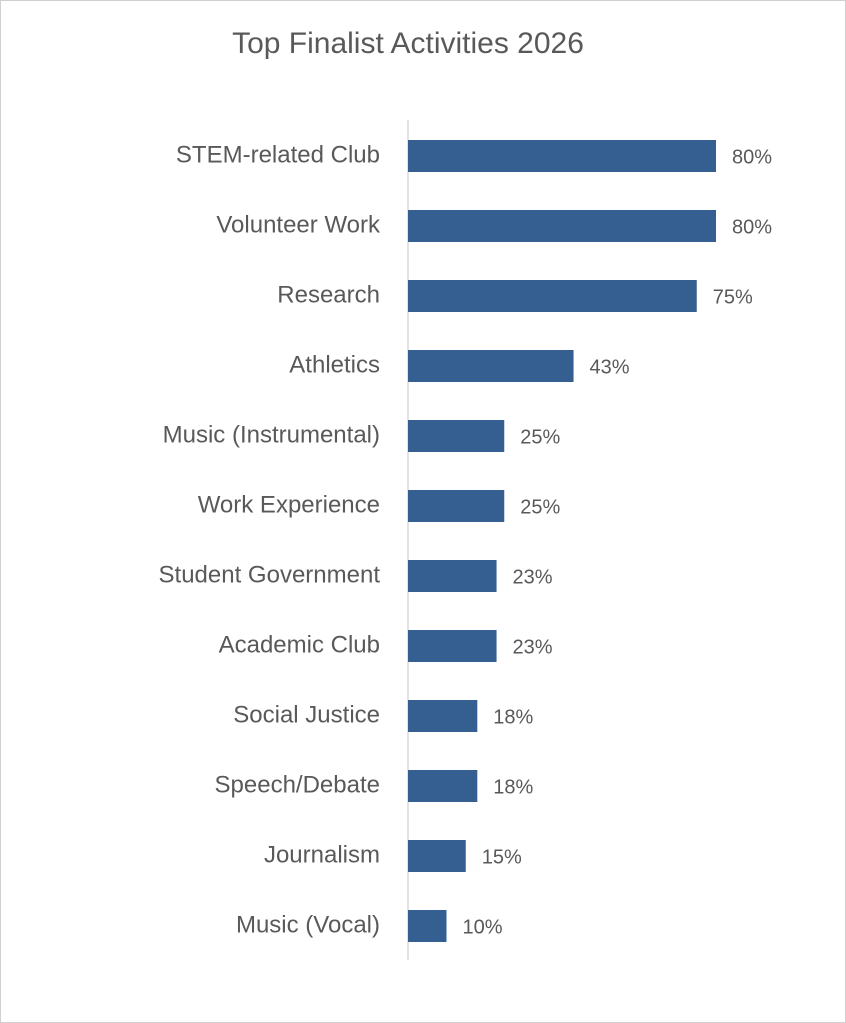 The image size is (846, 1023). I want to click on category-label: Research, so click(328, 294).